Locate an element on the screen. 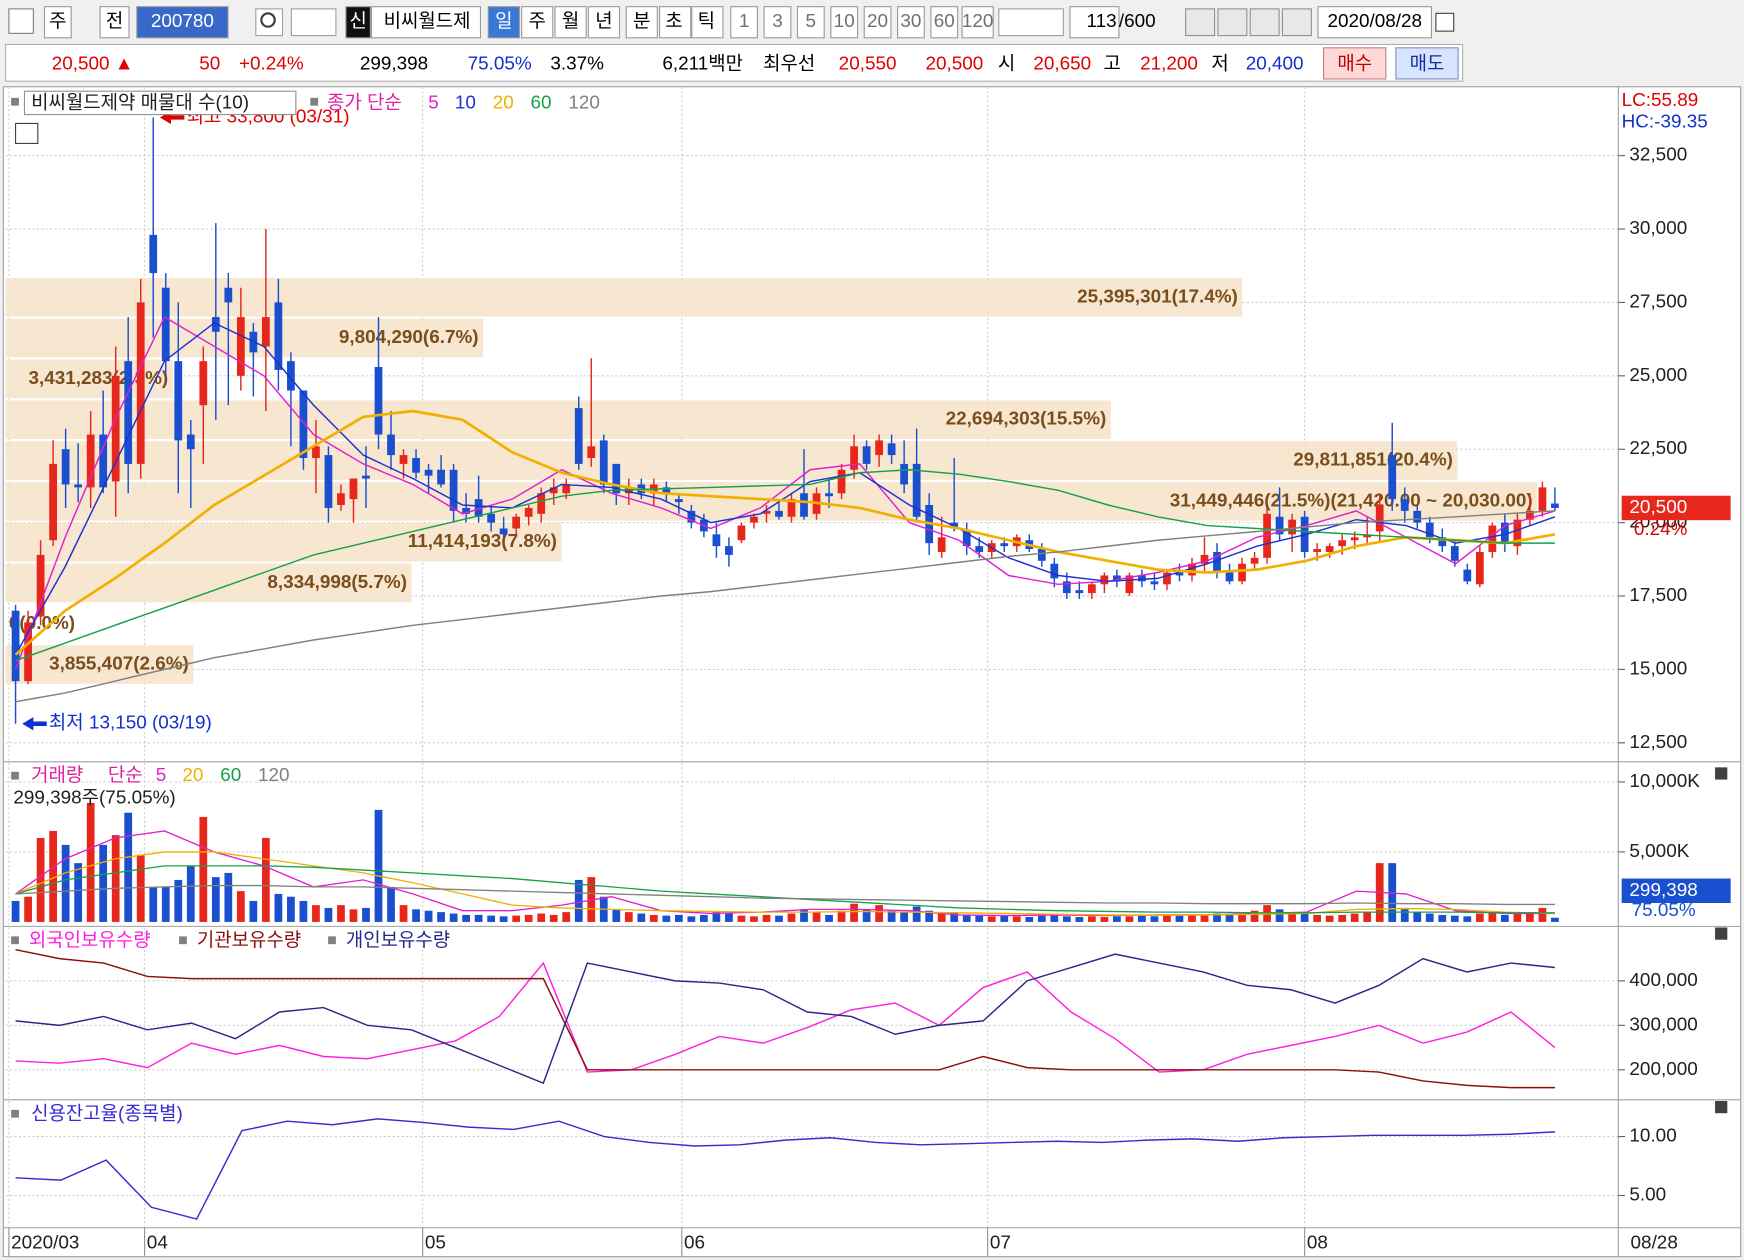  y-tick-label: 27,500 is located at coordinates (1658, 301).